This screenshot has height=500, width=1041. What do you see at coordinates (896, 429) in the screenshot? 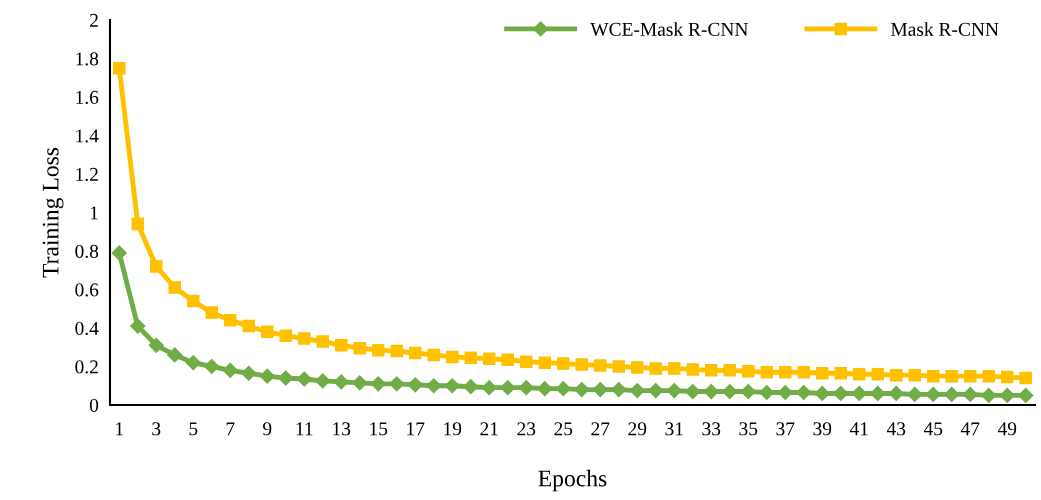
I see `x-tick-label: 43` at bounding box center [896, 429].